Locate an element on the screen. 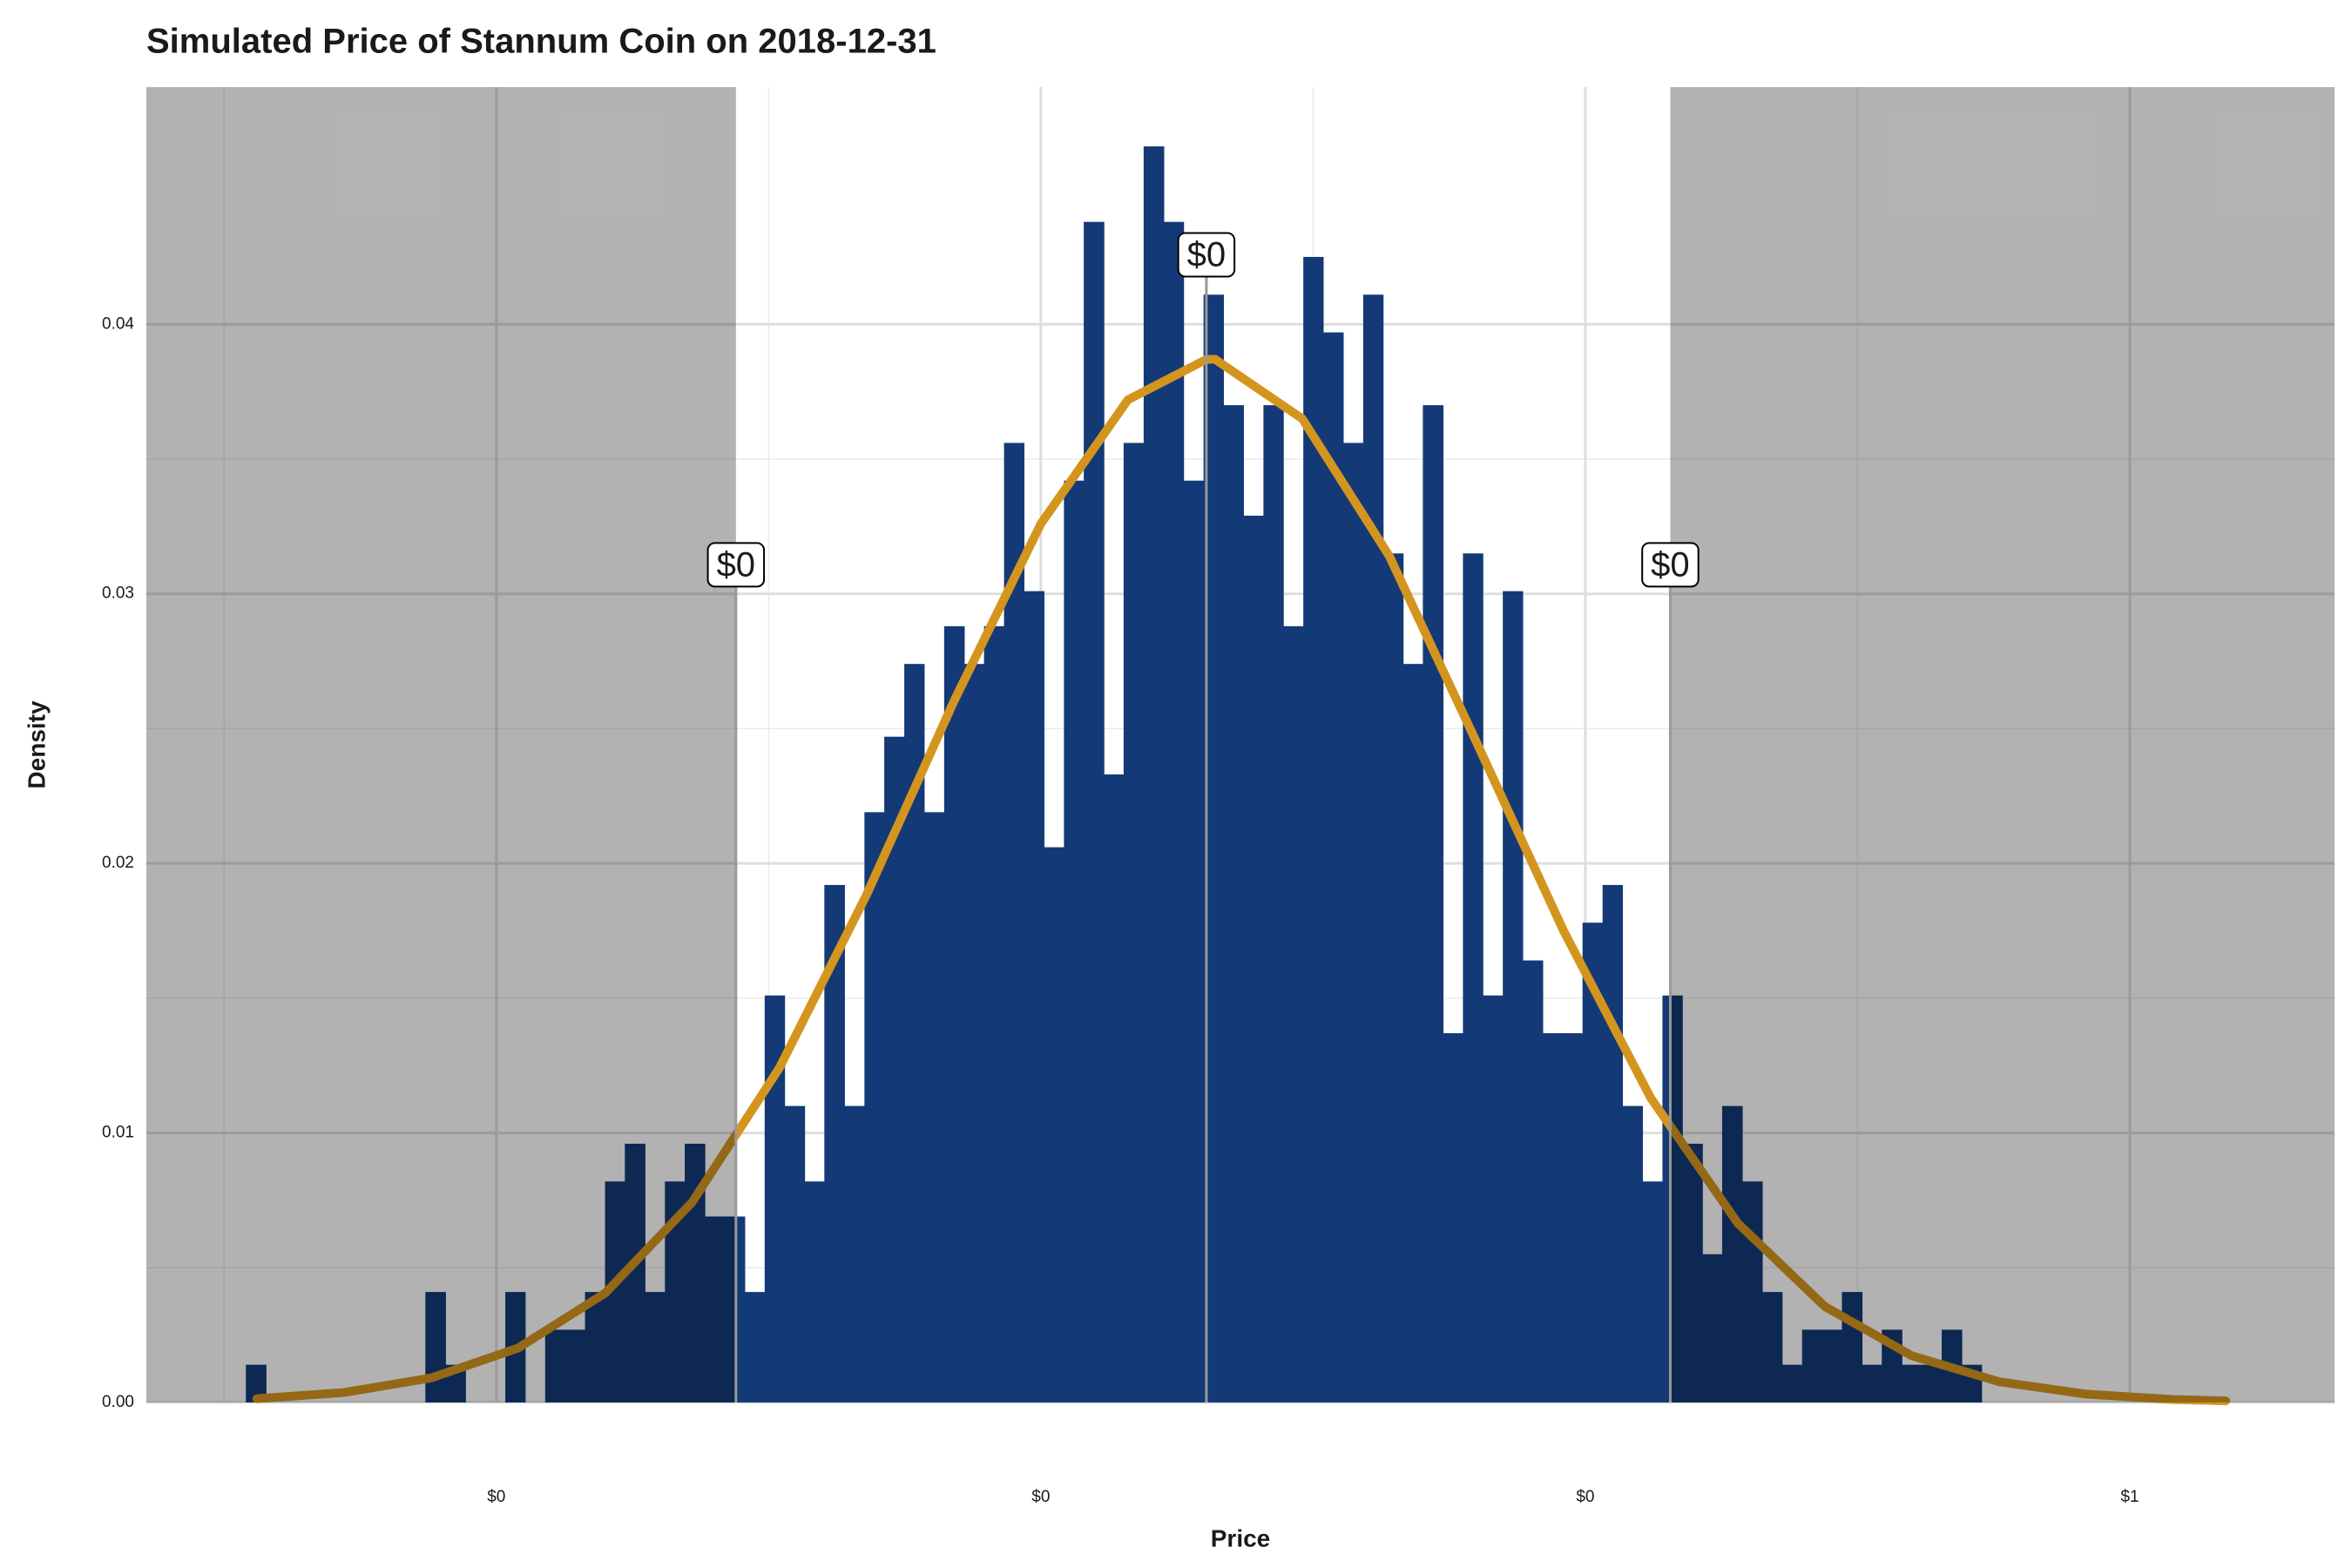 The height and width of the screenshot is (1568, 2352). y-tick-label: 0.04 is located at coordinates (118, 324).